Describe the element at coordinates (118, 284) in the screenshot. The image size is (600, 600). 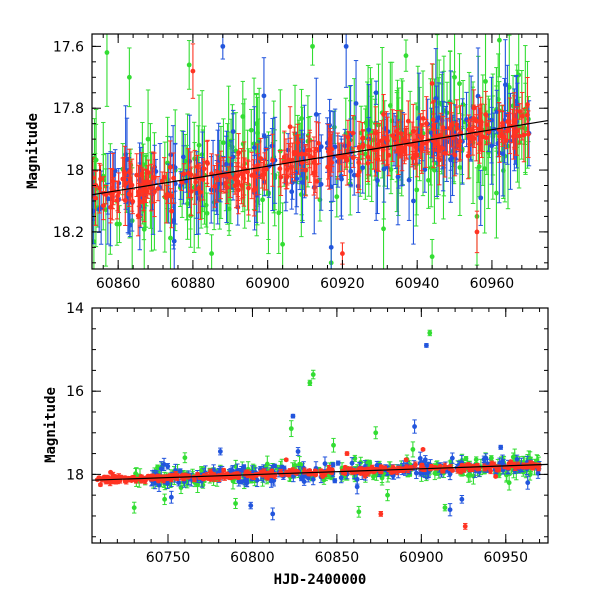
I see `top-x-tick-label: 60860` at that location.